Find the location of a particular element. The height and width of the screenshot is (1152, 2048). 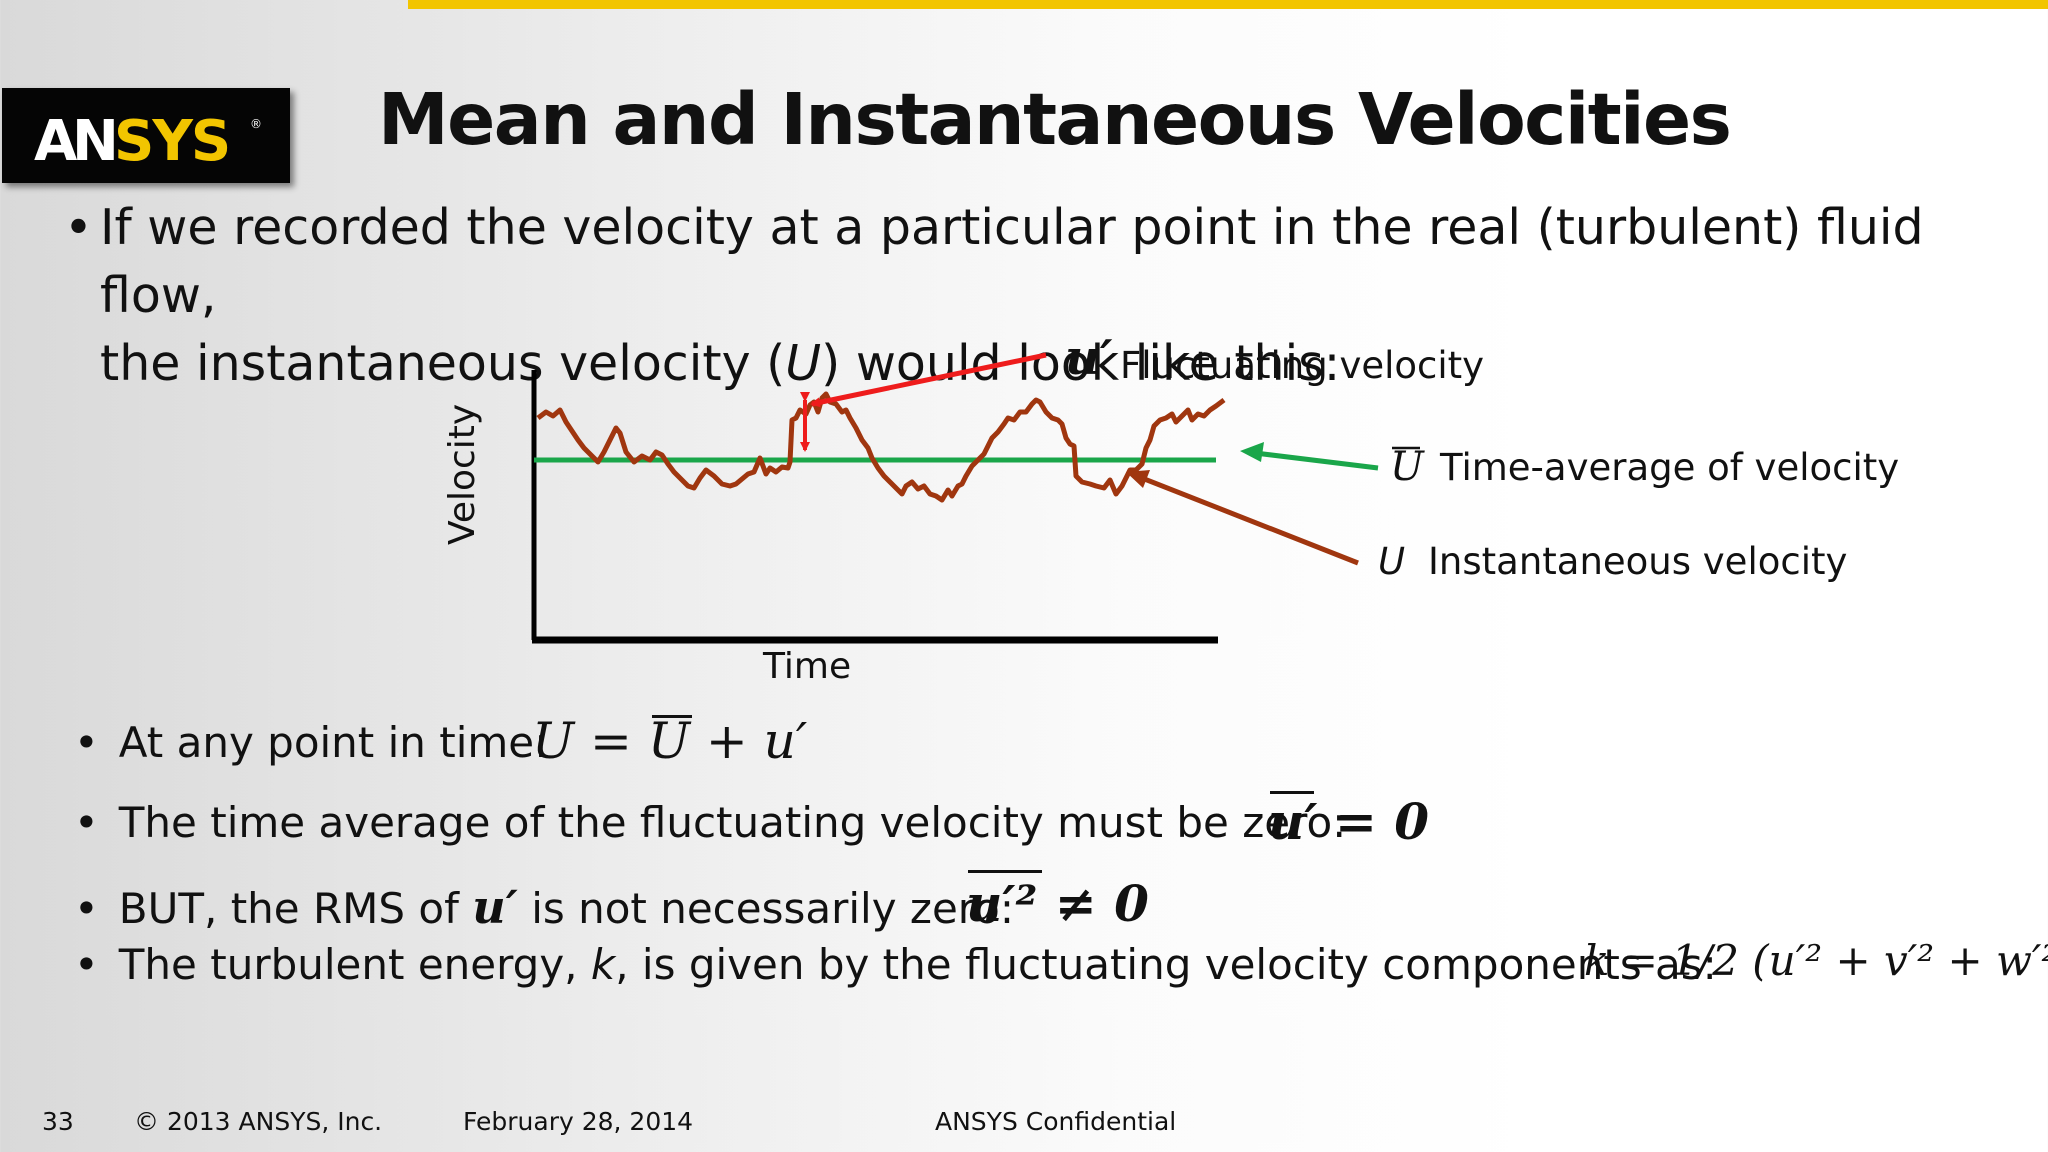

svg-text: A is located at coordinates (56, 141).